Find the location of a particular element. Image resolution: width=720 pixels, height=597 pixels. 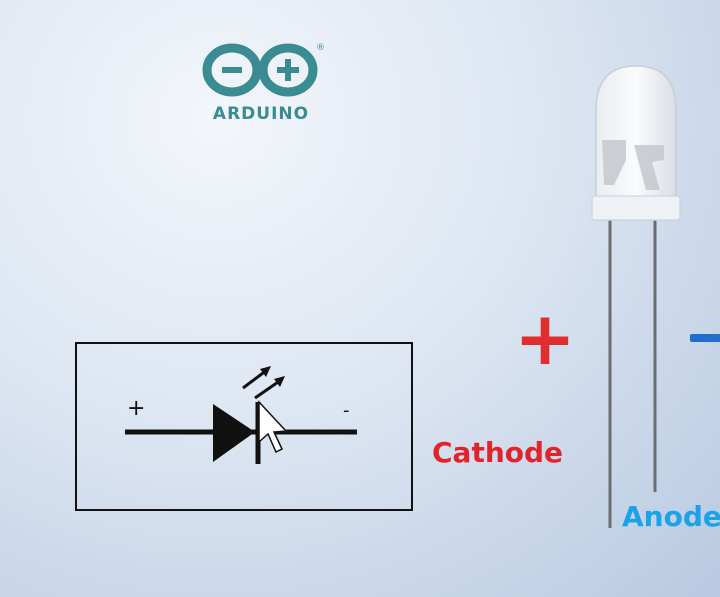

positive-sign: + is located at coordinates (545, 339).